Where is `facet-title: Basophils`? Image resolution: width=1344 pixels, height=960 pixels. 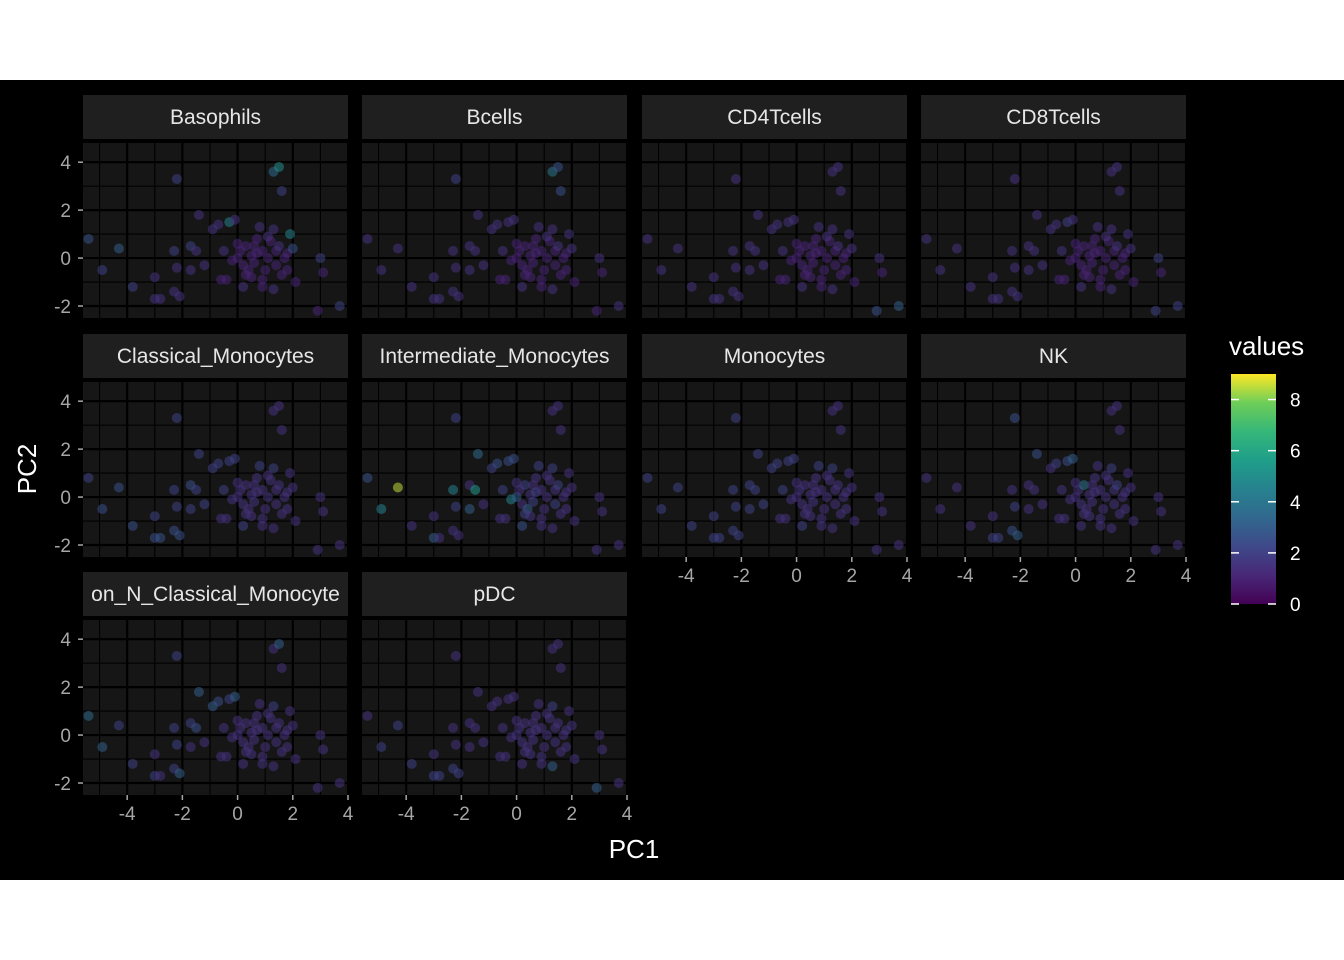
facet-title: Basophils is located at coordinates (215, 117).